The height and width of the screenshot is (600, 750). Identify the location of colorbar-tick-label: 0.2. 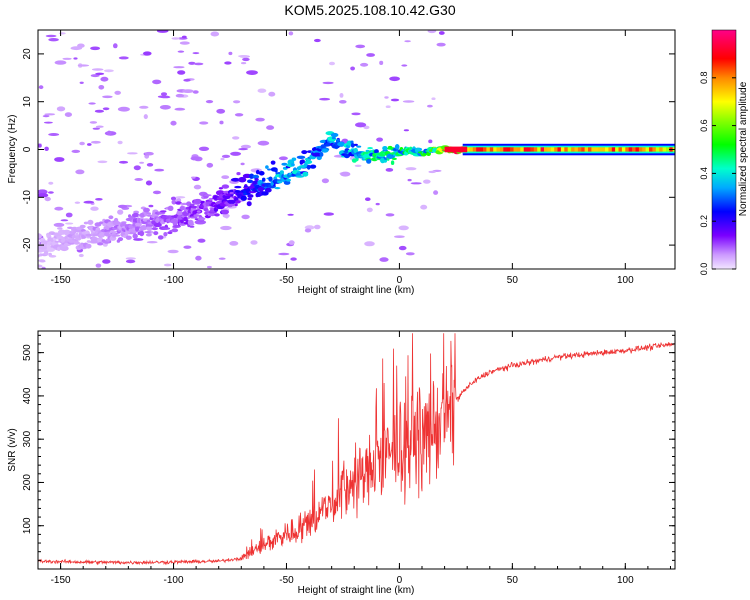
(704, 221).